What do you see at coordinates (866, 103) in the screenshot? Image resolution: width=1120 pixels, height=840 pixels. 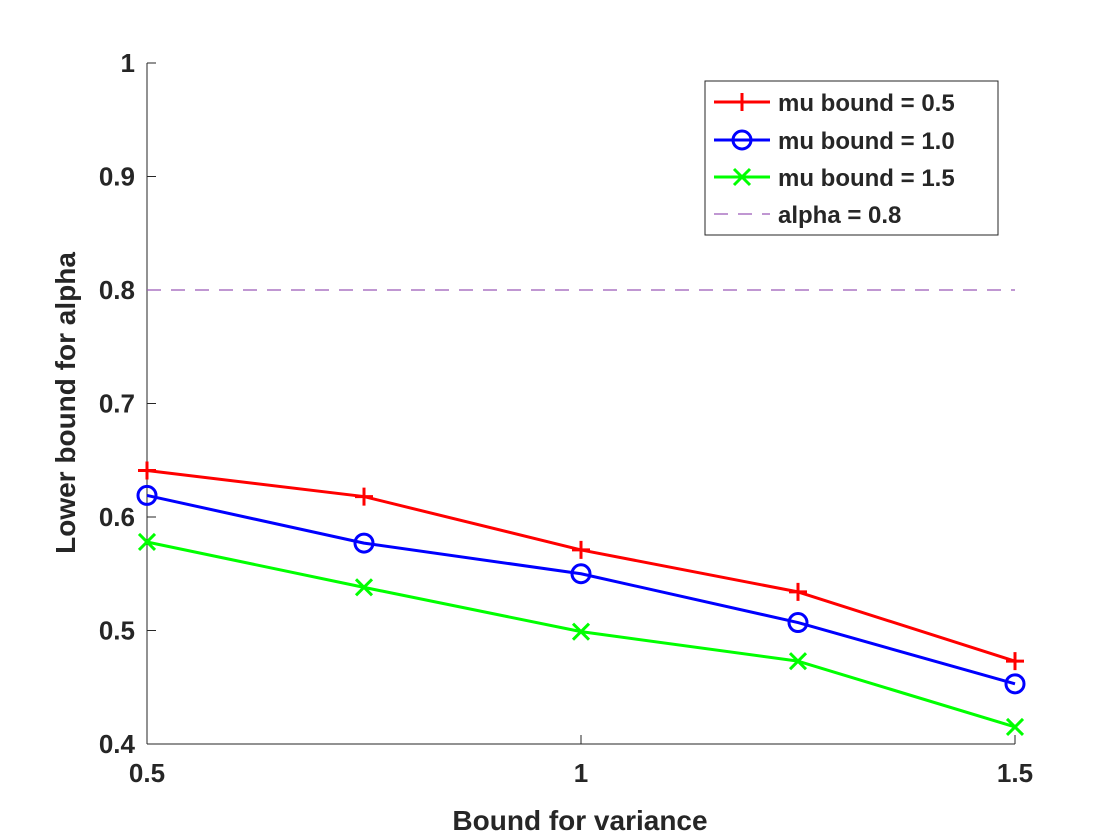 I see `legend-label: mu bound = 0.5` at bounding box center [866, 103].